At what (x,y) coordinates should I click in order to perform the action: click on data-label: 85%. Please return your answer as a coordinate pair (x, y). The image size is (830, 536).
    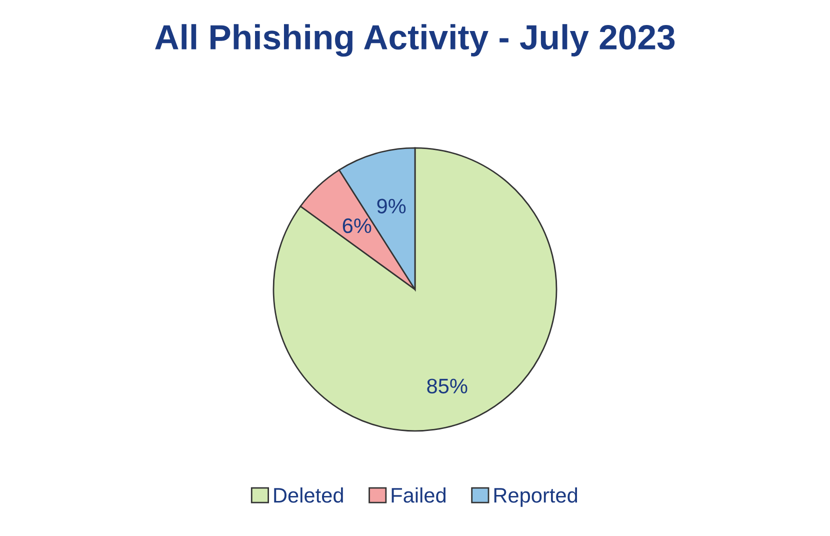
    Looking at the image, I should click on (447, 386).